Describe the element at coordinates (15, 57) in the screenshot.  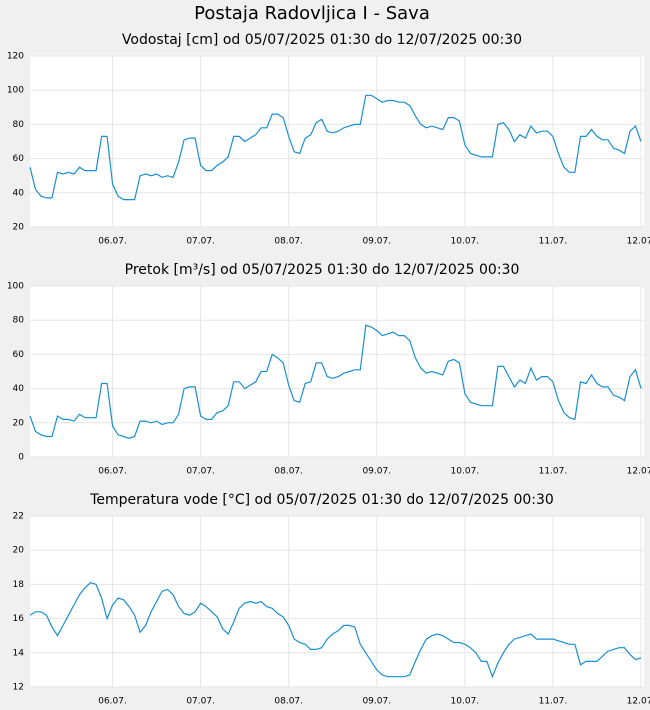
I see `y-tick-label: 120` at that location.